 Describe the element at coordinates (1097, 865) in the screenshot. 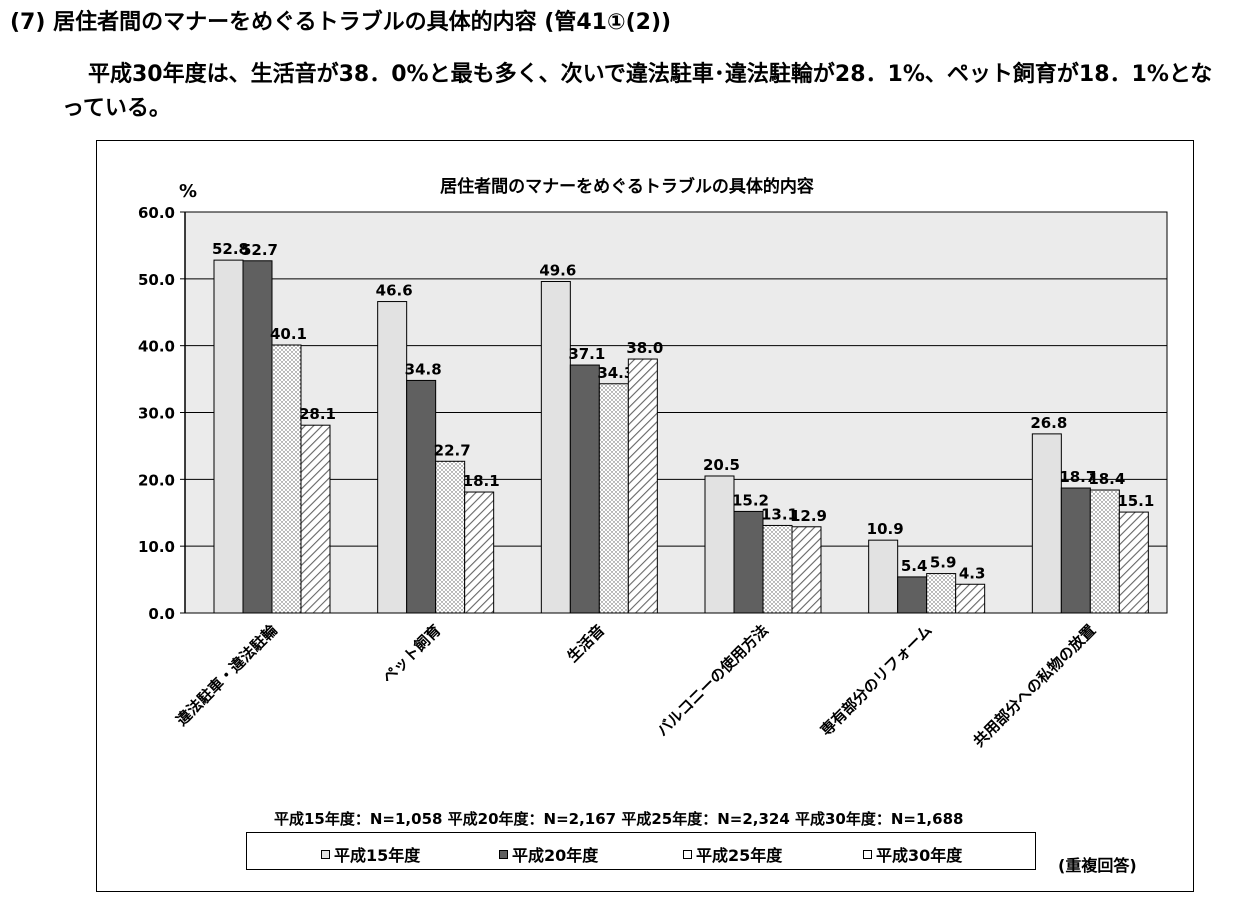

I see `note-multiple-answers: (重複回答)` at that location.